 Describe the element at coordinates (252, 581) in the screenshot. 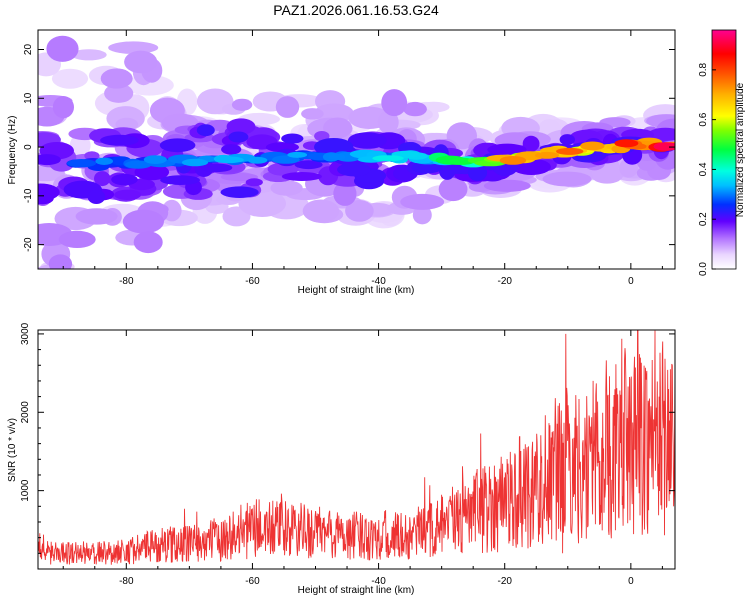

I see `snr-x-tick-label: -60` at that location.